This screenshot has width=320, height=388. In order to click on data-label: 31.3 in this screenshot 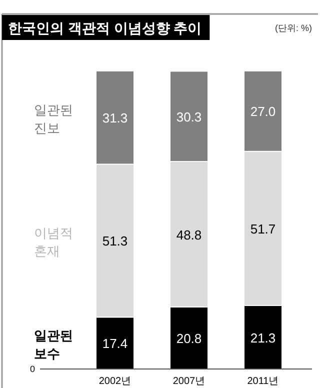, I will do `click(115, 118)`.